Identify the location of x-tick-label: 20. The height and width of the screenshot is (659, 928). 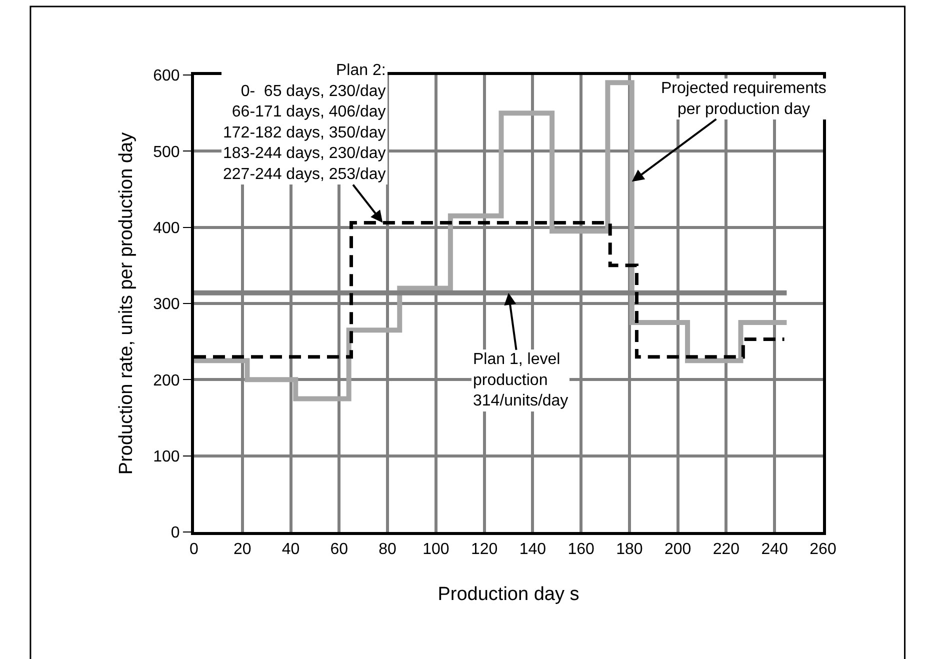
(242, 549).